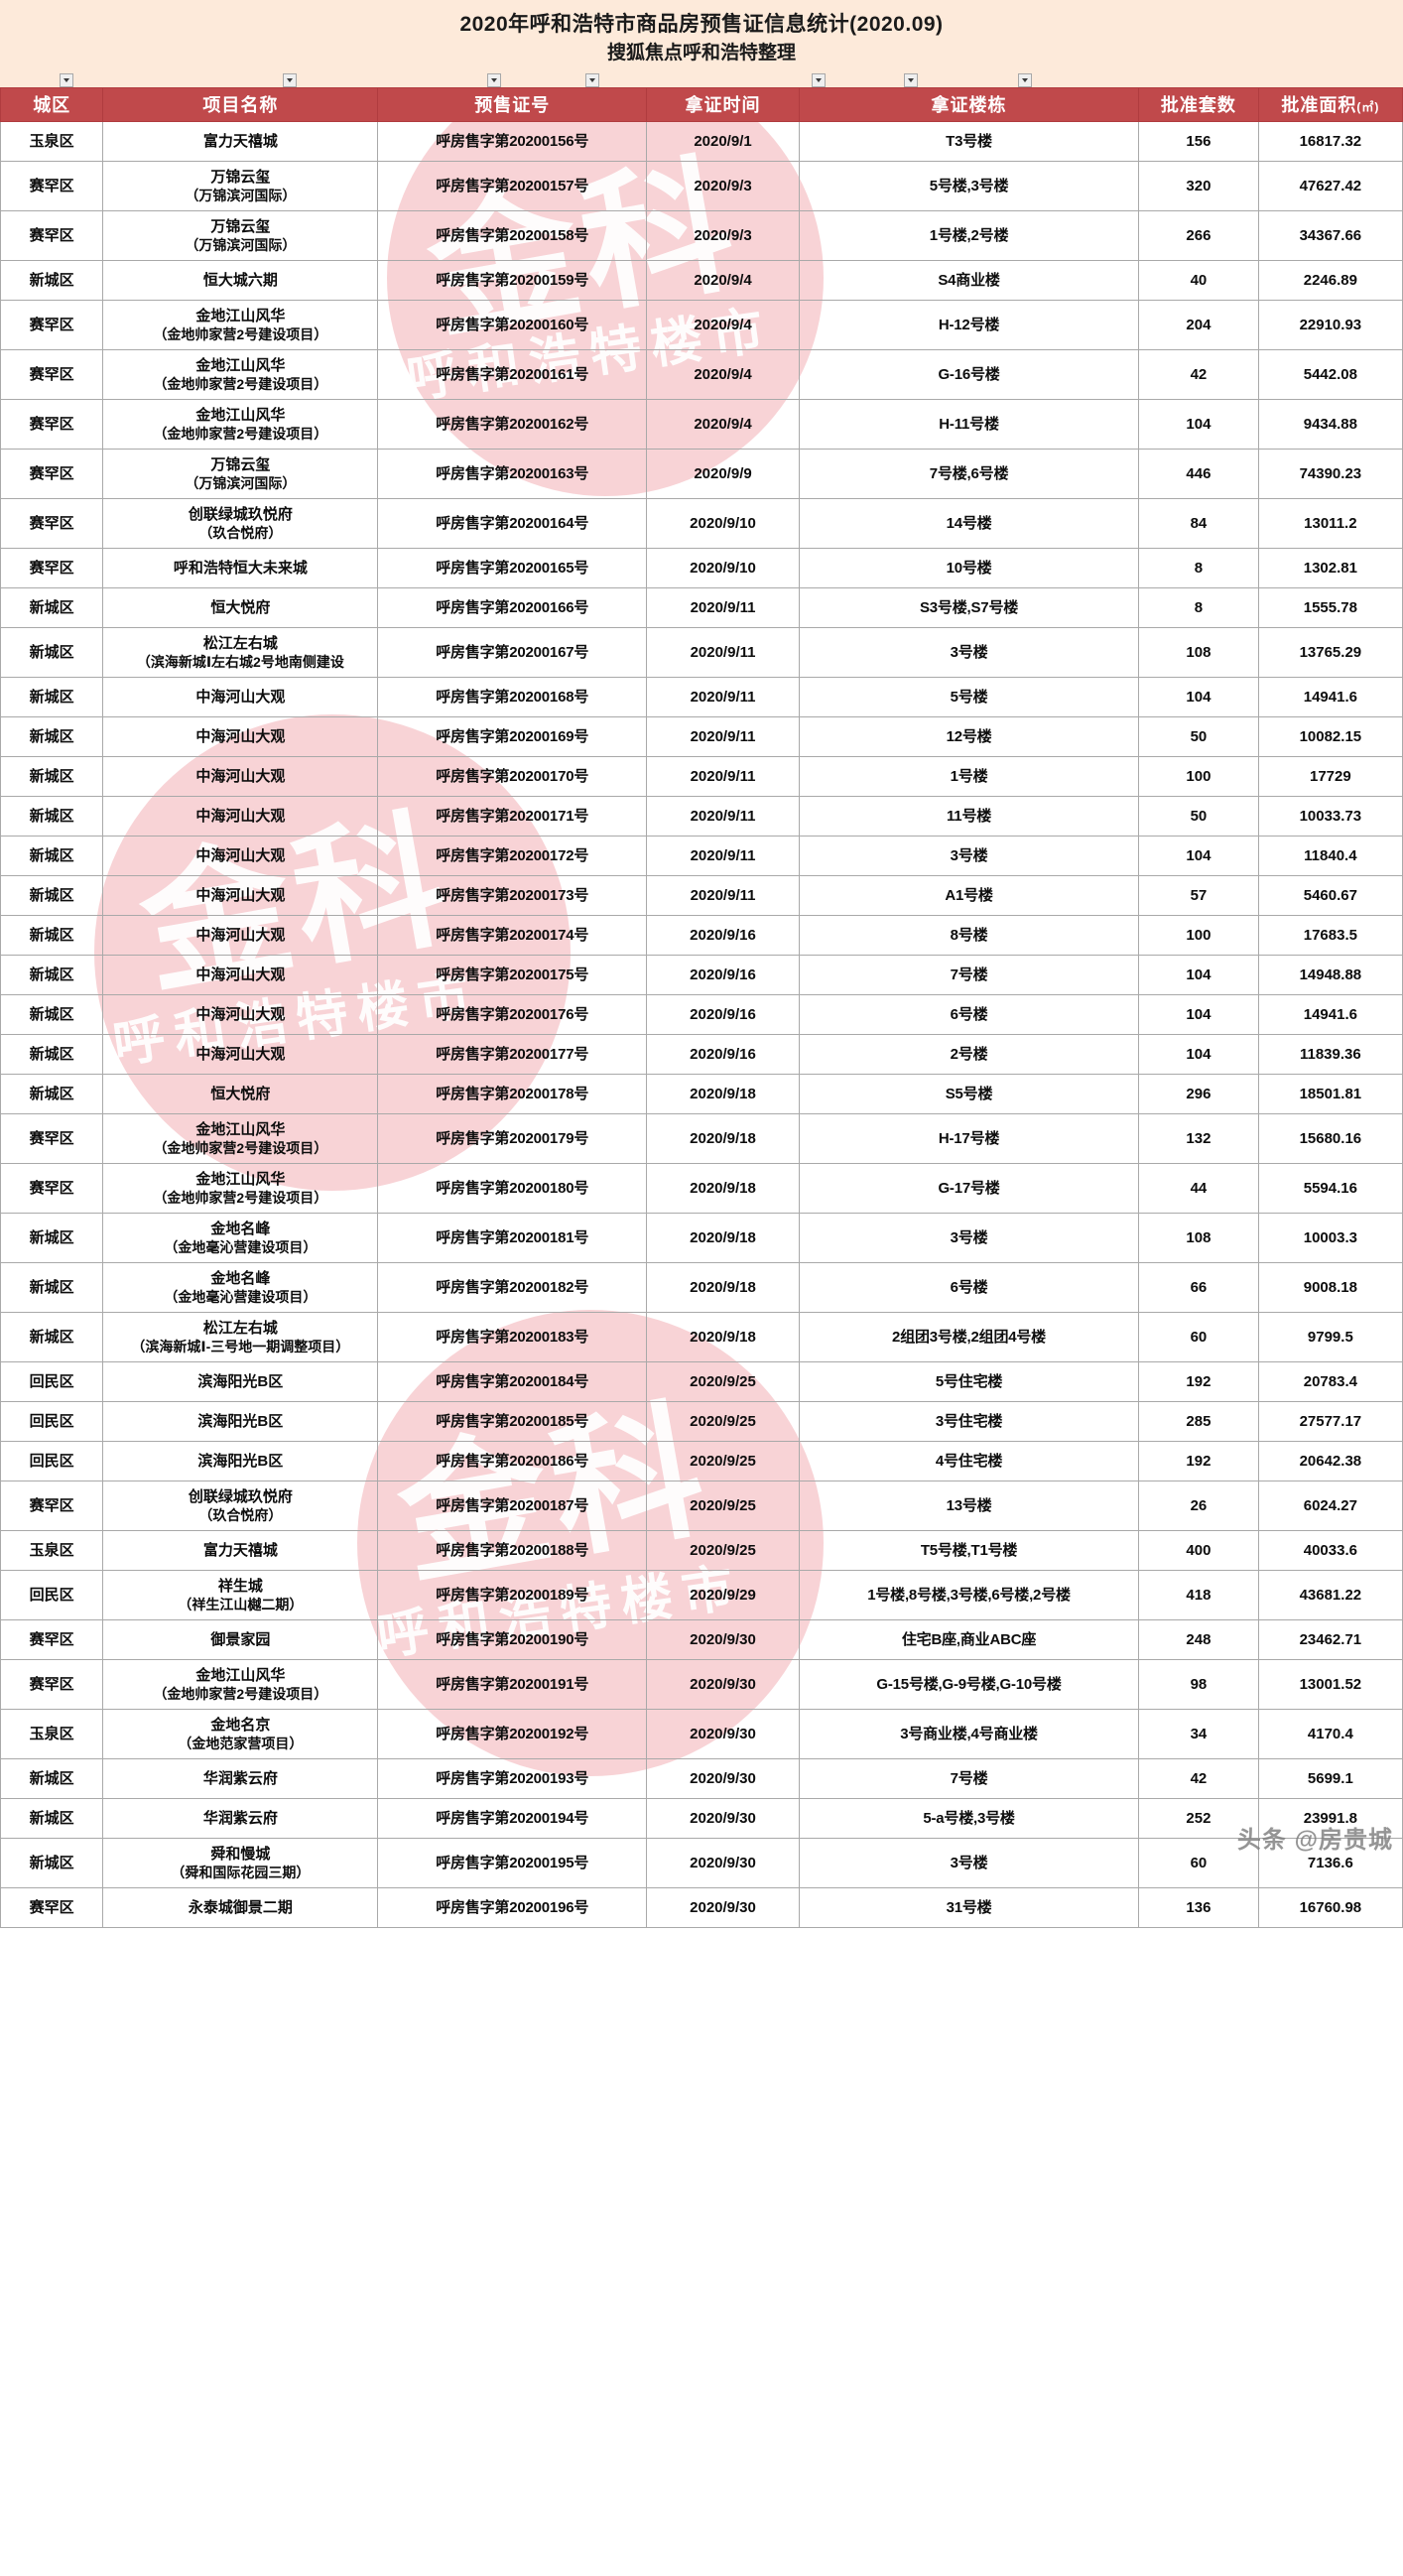  What do you see at coordinates (512, 1506) in the screenshot?
I see `cell-permit-number: 呼房售字第20200187号` at bounding box center [512, 1506].